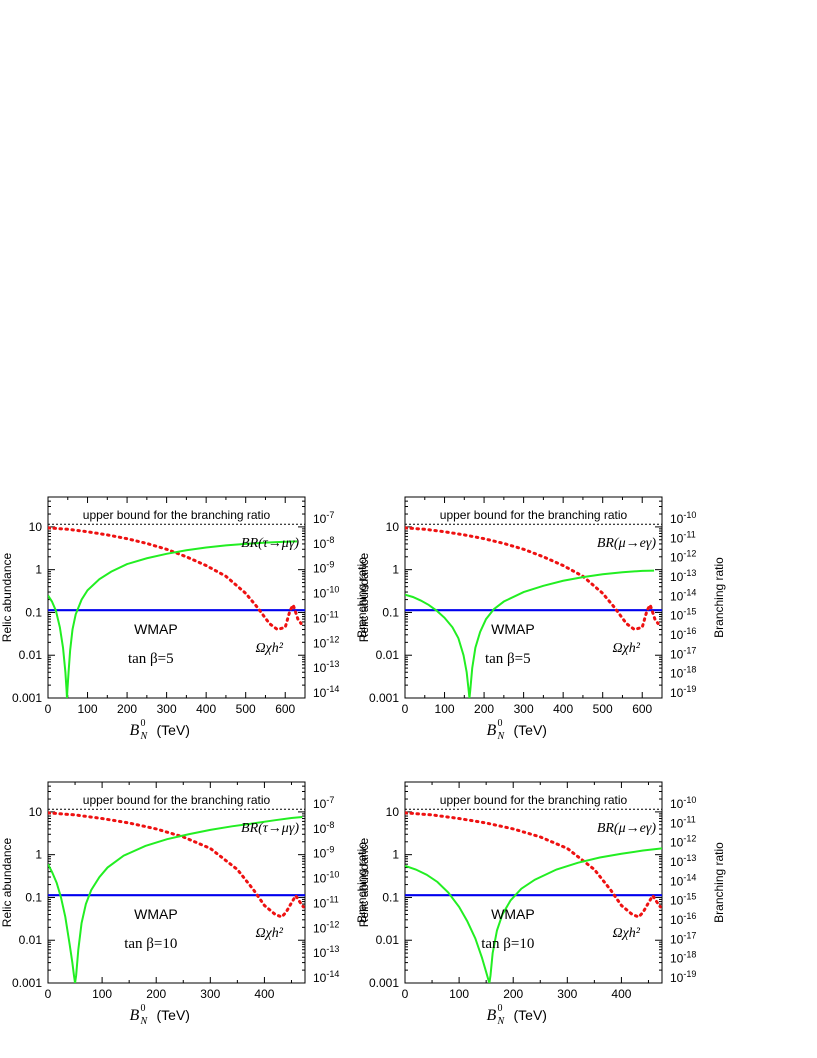 The image size is (817, 1058). Describe the element at coordinates (683, 938) in the screenshot. I see `y2-tick-label: 10⁻¹⁷` at that location.